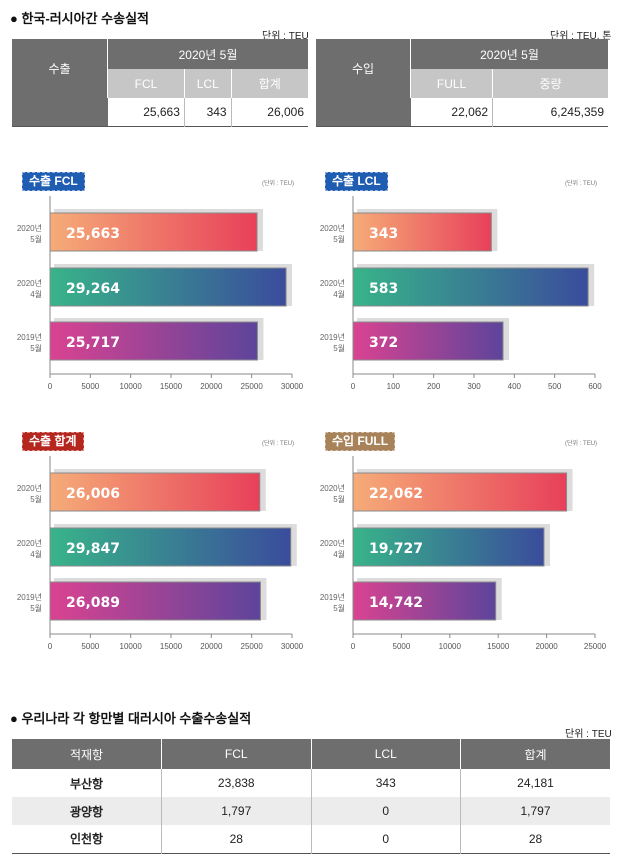 This screenshot has height=860, width=619. I want to click on col-header: 적재항, so click(87, 754).